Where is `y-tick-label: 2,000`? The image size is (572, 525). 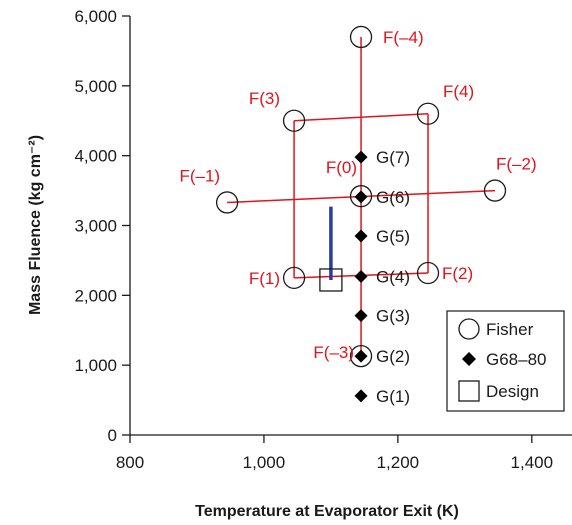 y-tick-label: 2,000 is located at coordinates (95, 295).